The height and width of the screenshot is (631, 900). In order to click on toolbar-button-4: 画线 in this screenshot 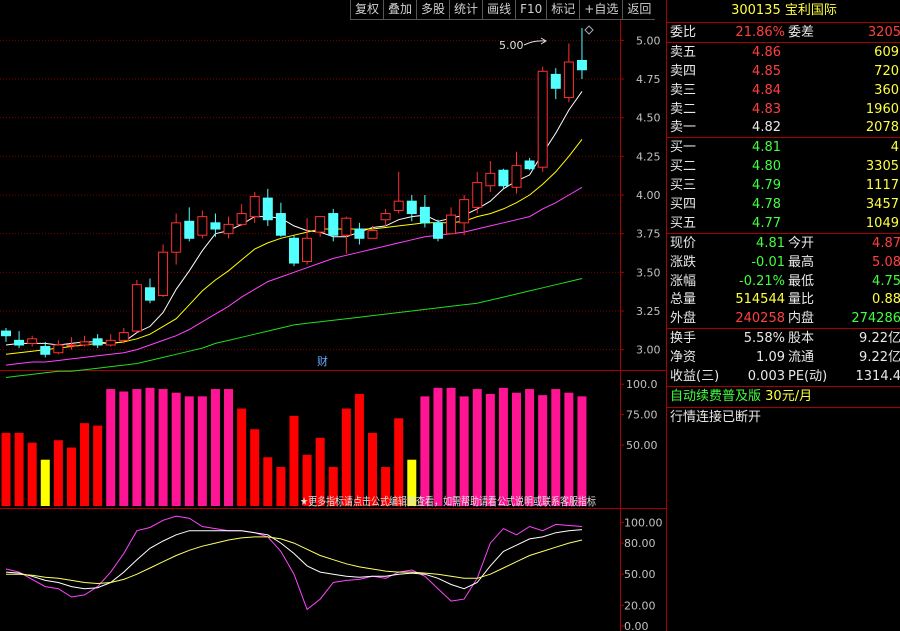, I will do `click(499, 10)`.